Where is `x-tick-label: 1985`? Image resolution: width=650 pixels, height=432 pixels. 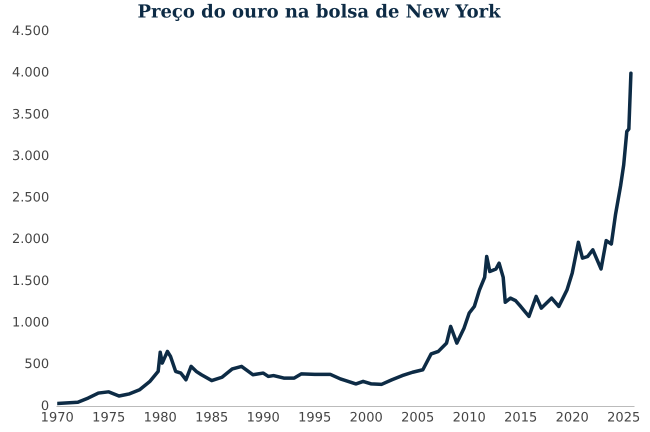
x-tick-label: 1985 is located at coordinates (211, 418).